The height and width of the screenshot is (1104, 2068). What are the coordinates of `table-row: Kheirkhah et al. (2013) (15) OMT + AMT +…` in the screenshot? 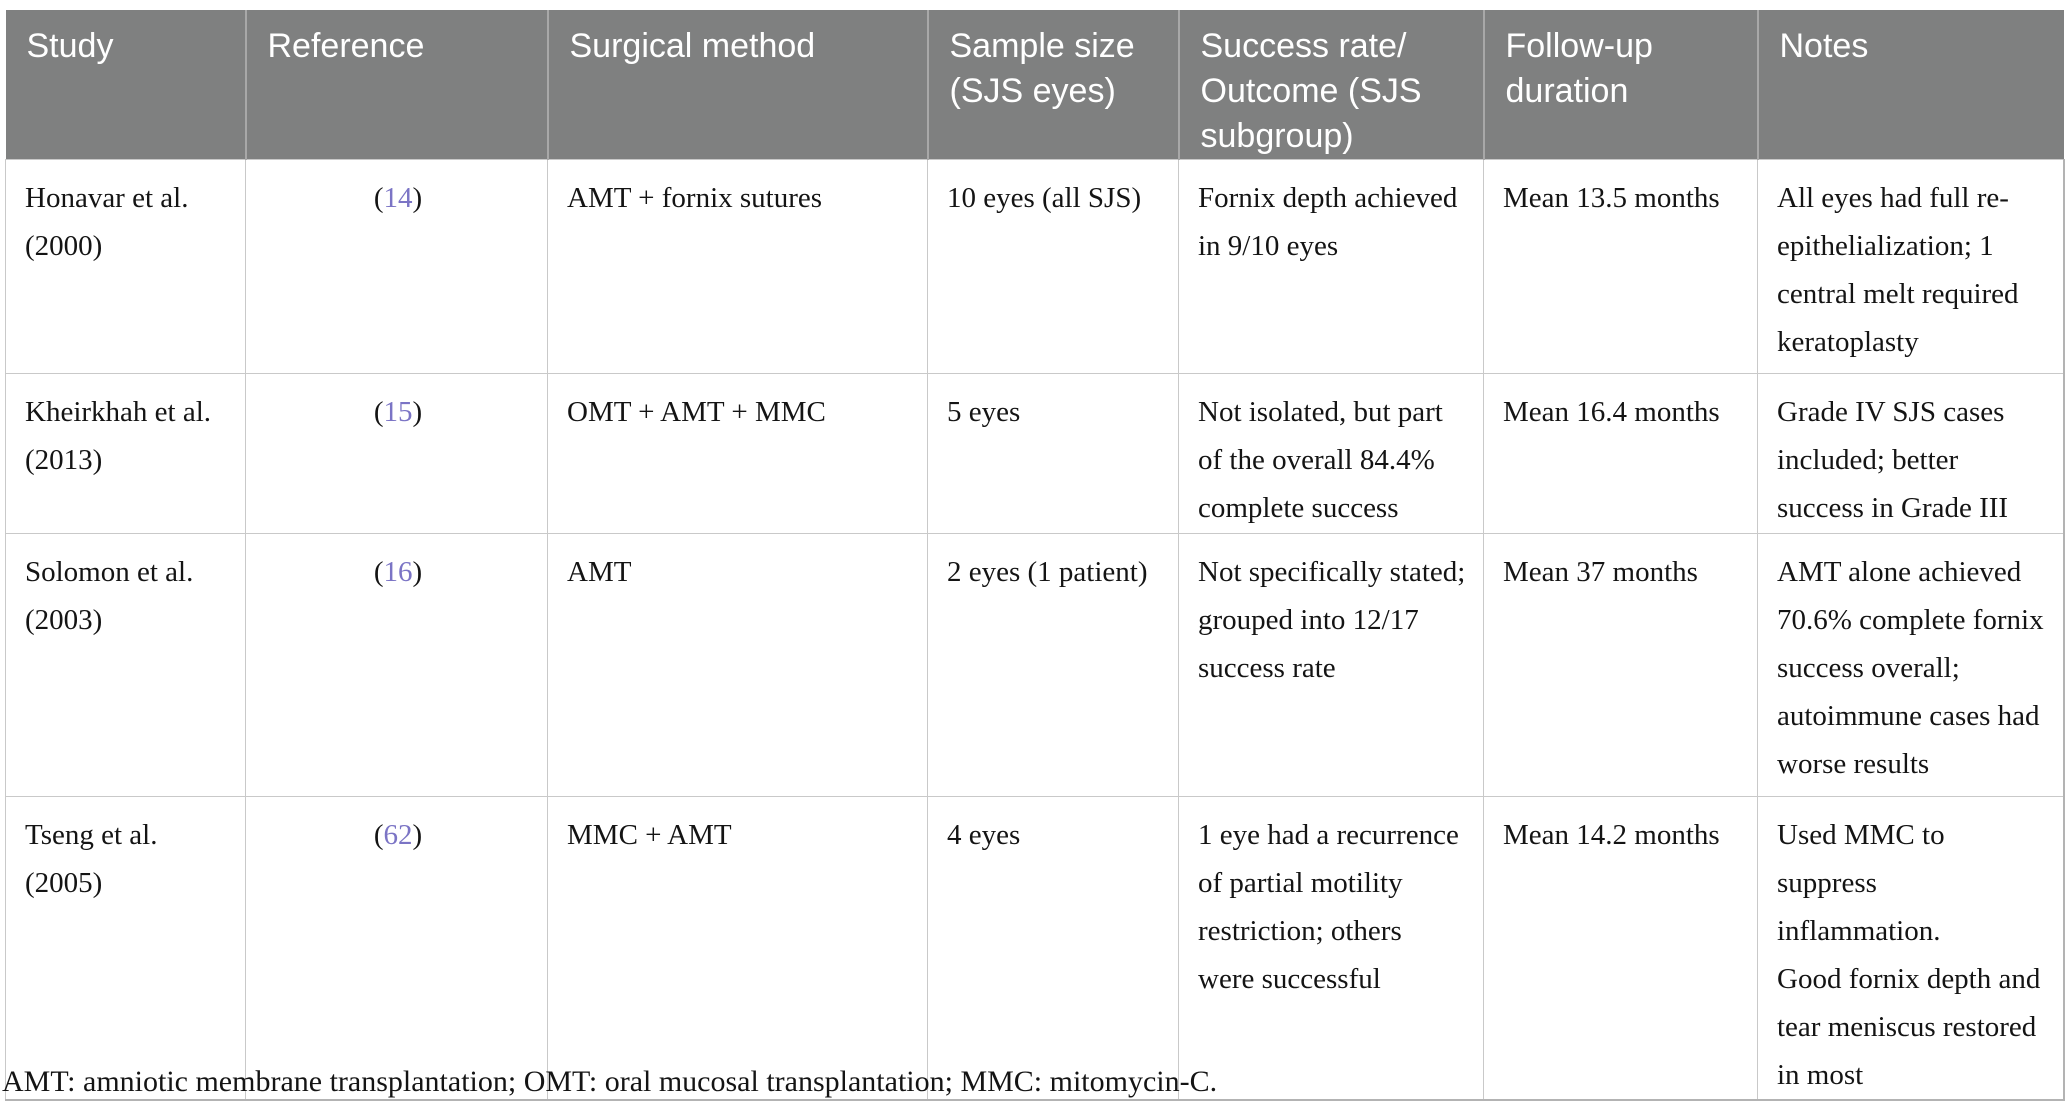 It's located at (1035, 453).